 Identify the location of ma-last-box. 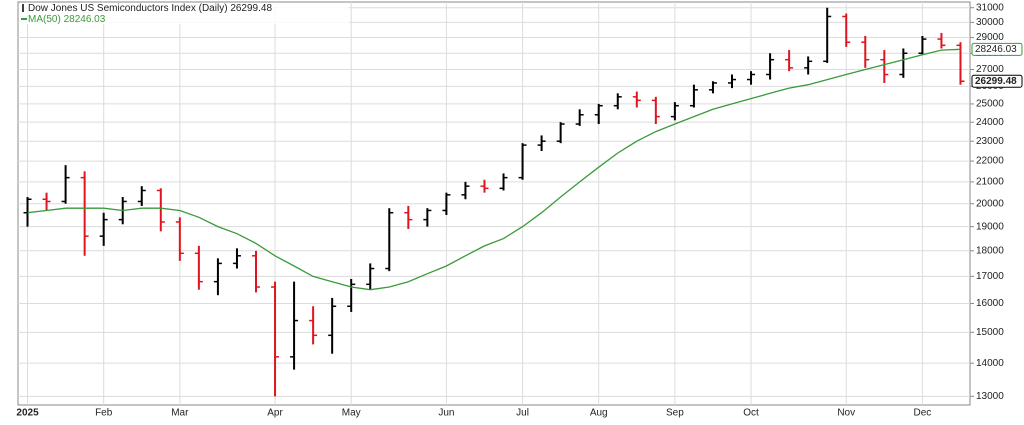
(997, 49).